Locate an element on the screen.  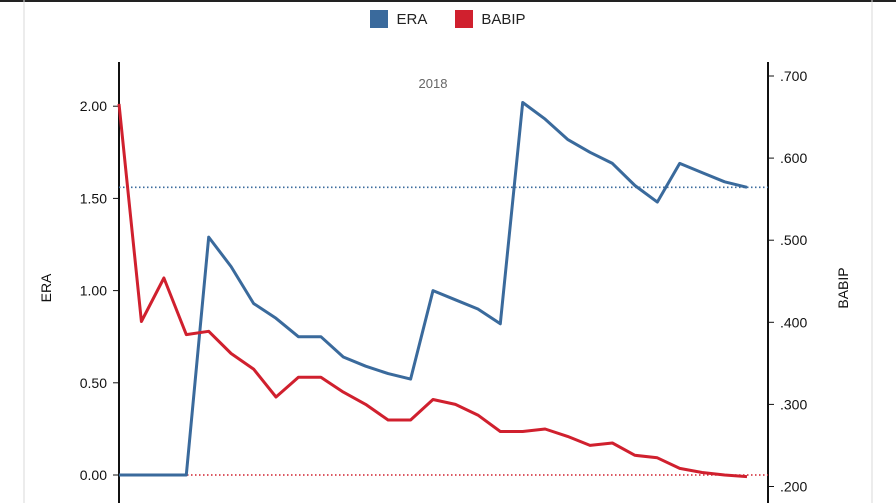
y-right-tick-label: .600 is located at coordinates (793, 158).